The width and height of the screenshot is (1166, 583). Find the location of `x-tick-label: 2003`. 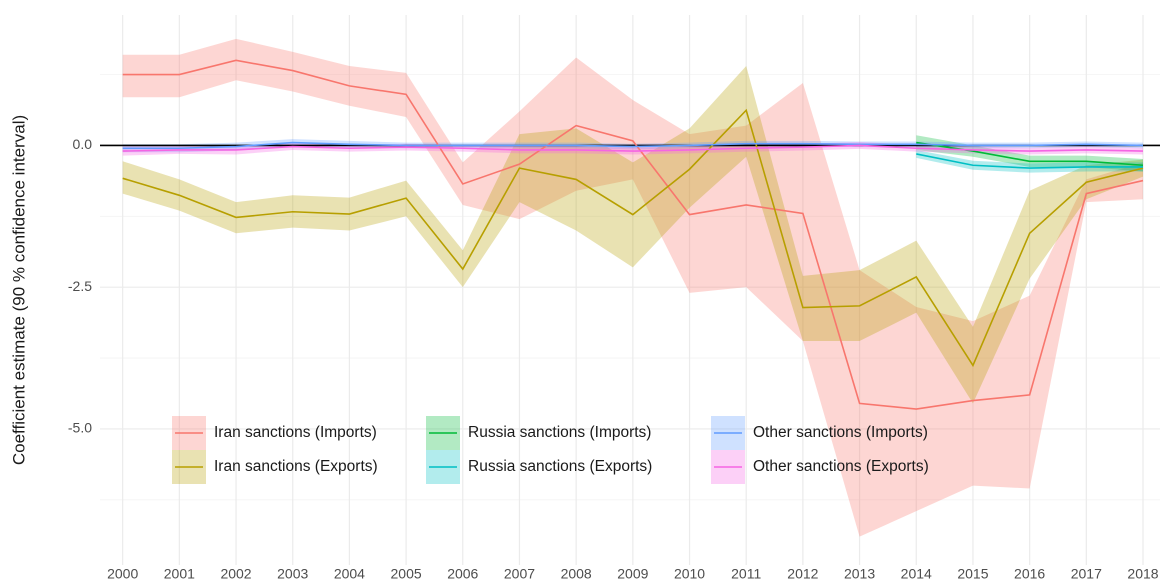

x-tick-label: 2003 is located at coordinates (292, 574).